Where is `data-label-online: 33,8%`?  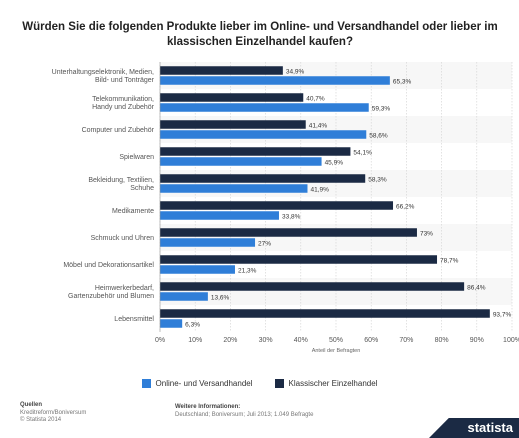
data-label-online: 33,8% is located at coordinates (291, 216).